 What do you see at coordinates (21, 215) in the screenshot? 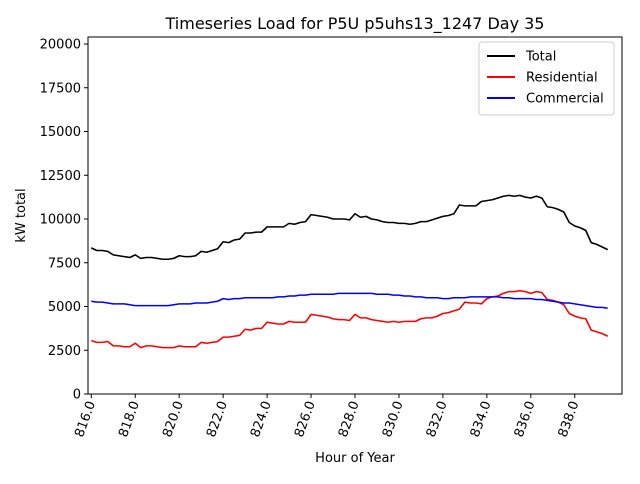
I see `y-axis-label: kW total` at bounding box center [21, 215].